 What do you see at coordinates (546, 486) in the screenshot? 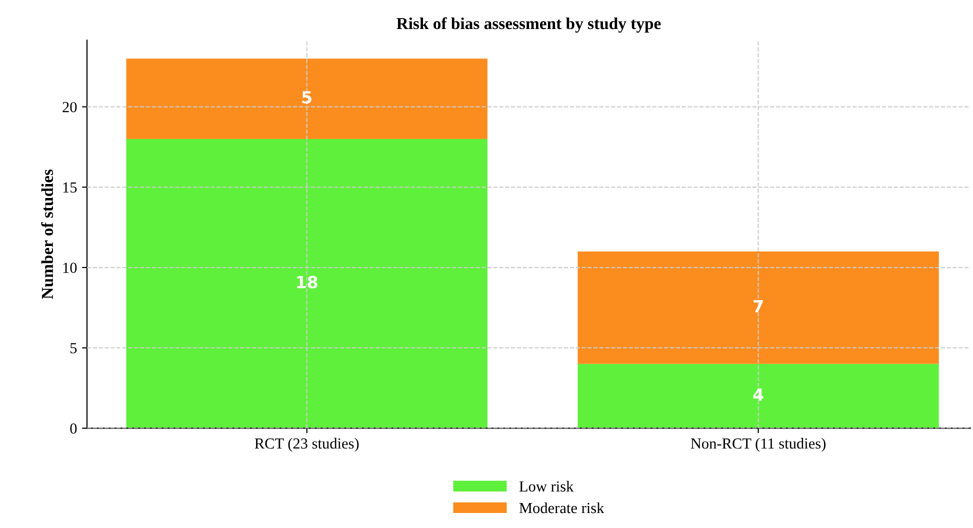
I see `legend-label: Low risk` at bounding box center [546, 486].